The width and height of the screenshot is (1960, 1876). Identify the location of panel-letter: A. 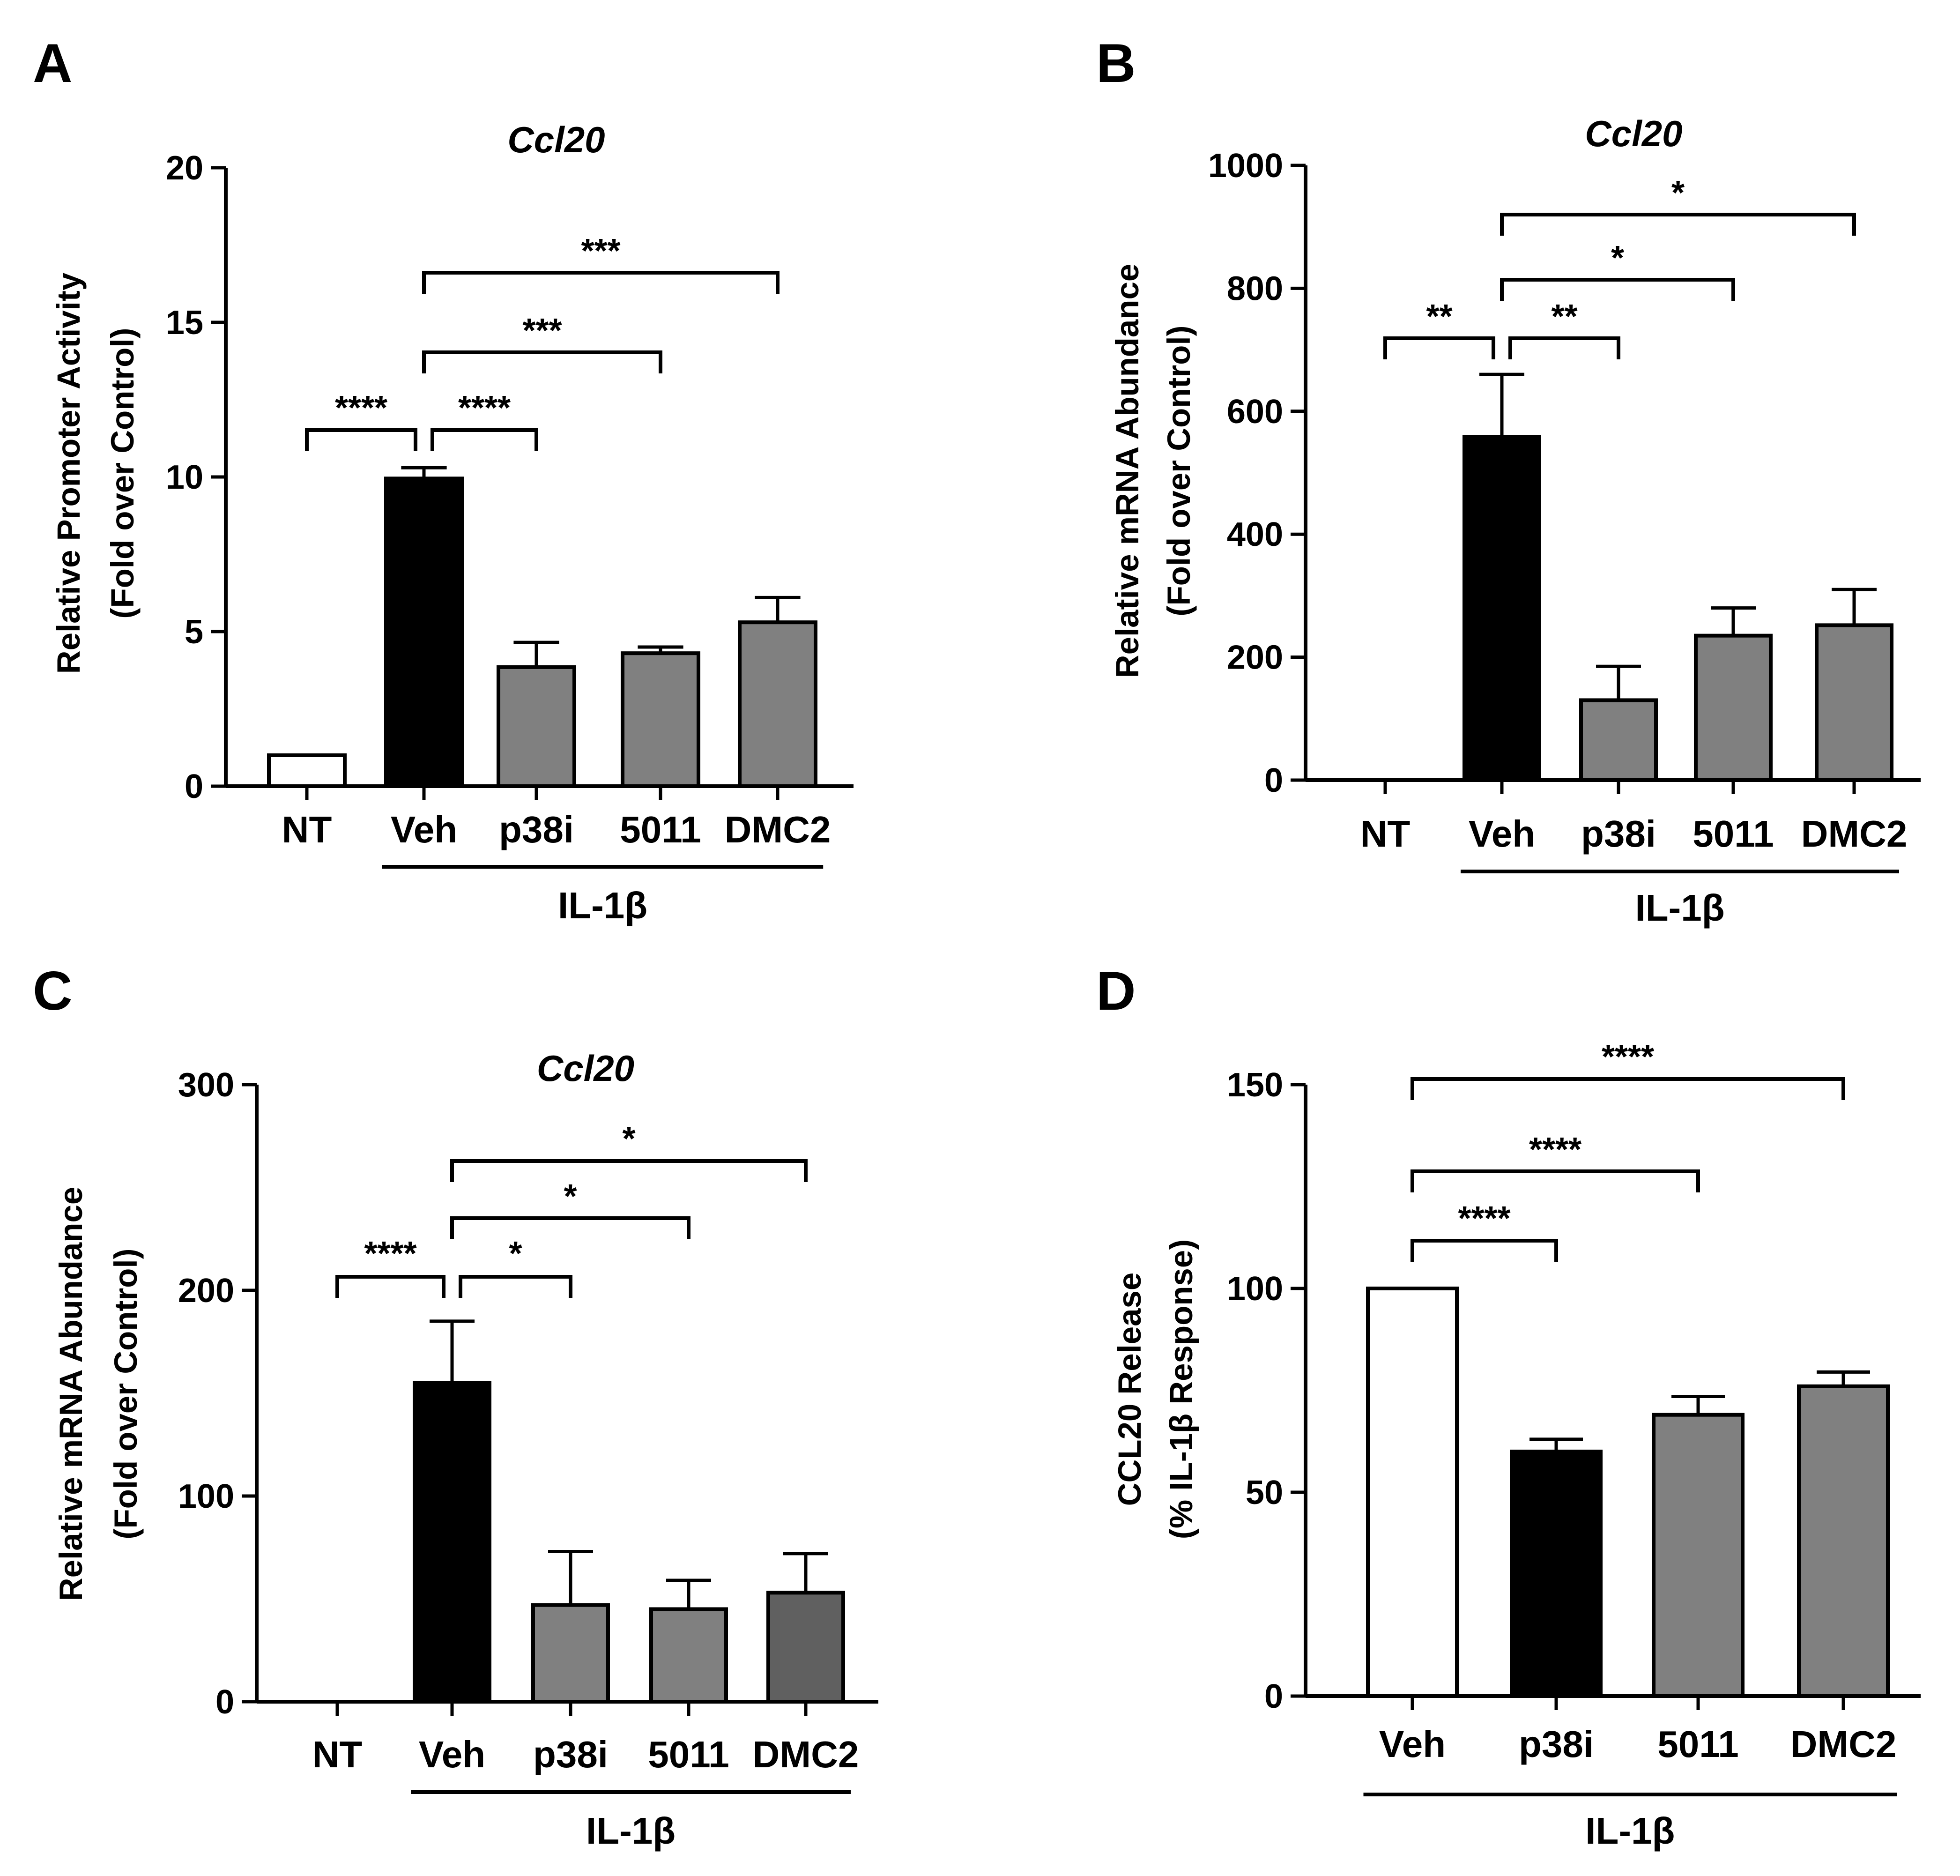
(53, 63).